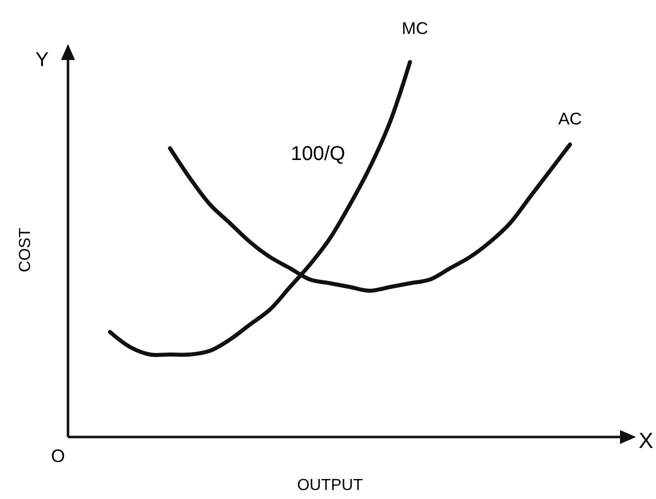  Describe the element at coordinates (570, 119) in the screenshot. I see `series-label: AC` at that location.